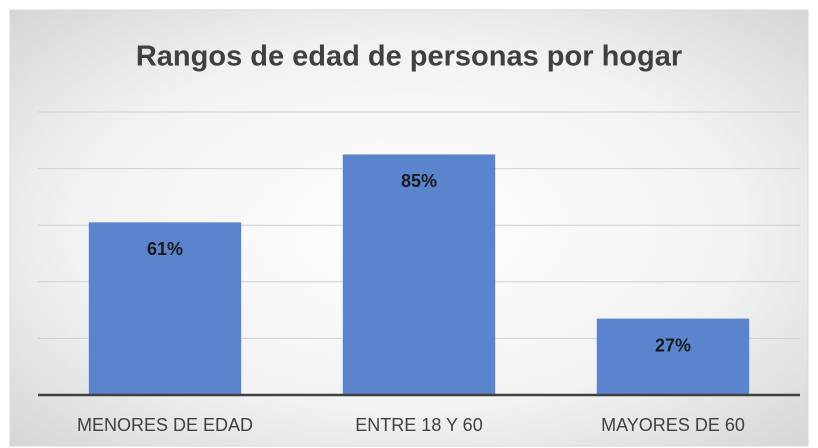  What do you see at coordinates (165, 425) in the screenshot?
I see `x-tick-label: MENORES DE EDAD` at bounding box center [165, 425].